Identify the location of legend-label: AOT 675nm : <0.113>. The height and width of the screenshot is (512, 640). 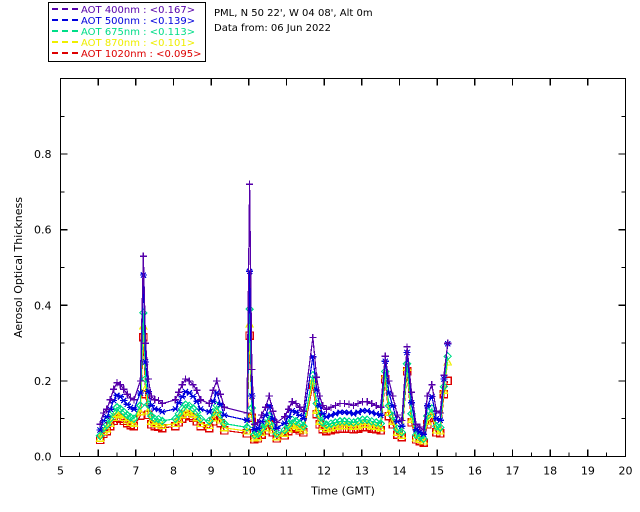
(138, 32).